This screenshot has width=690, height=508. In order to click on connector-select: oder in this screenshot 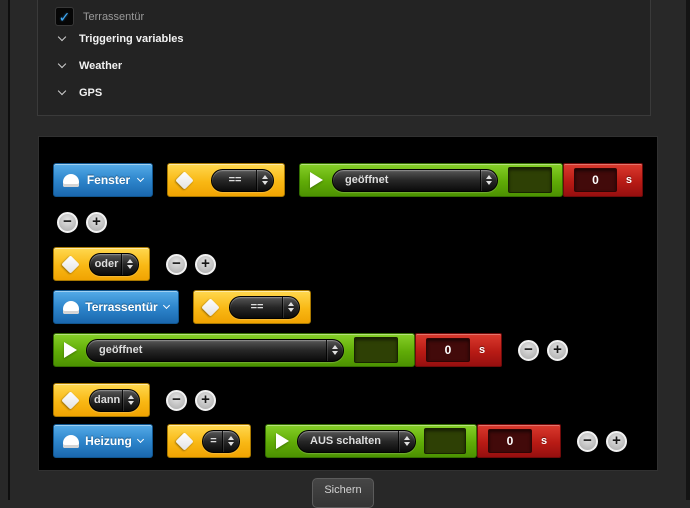, I will do `click(114, 264)`.